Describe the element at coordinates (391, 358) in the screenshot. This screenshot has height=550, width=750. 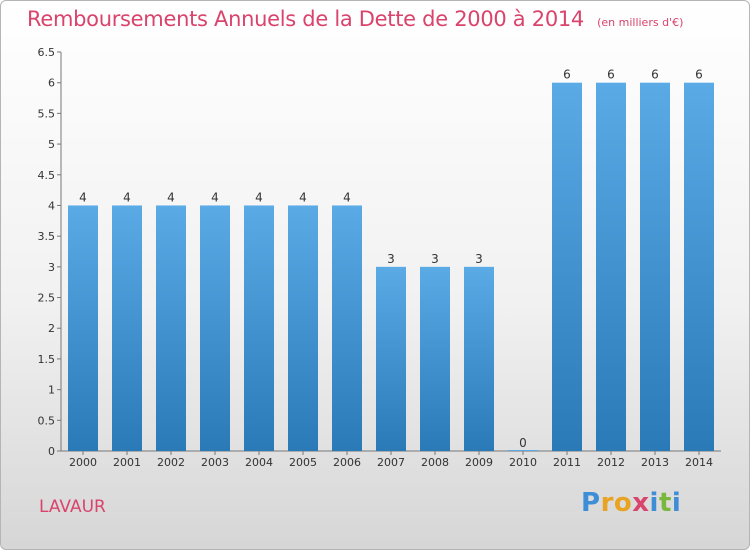
I see `bar-2007` at that location.